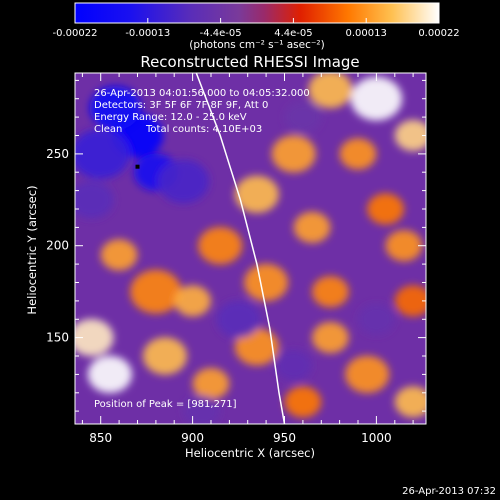 The height and width of the screenshot is (500, 500). I want to click on colorbar-tick-label: 4.4e-05, so click(293, 33).